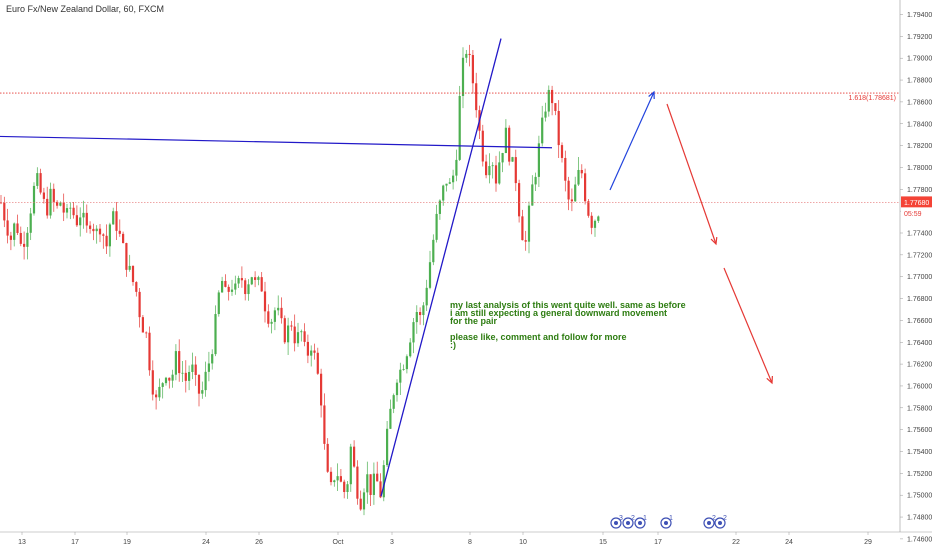 Image resolution: width=932 pixels, height=550 pixels. I want to click on y-tick-label: 1.79200, so click(919, 37).